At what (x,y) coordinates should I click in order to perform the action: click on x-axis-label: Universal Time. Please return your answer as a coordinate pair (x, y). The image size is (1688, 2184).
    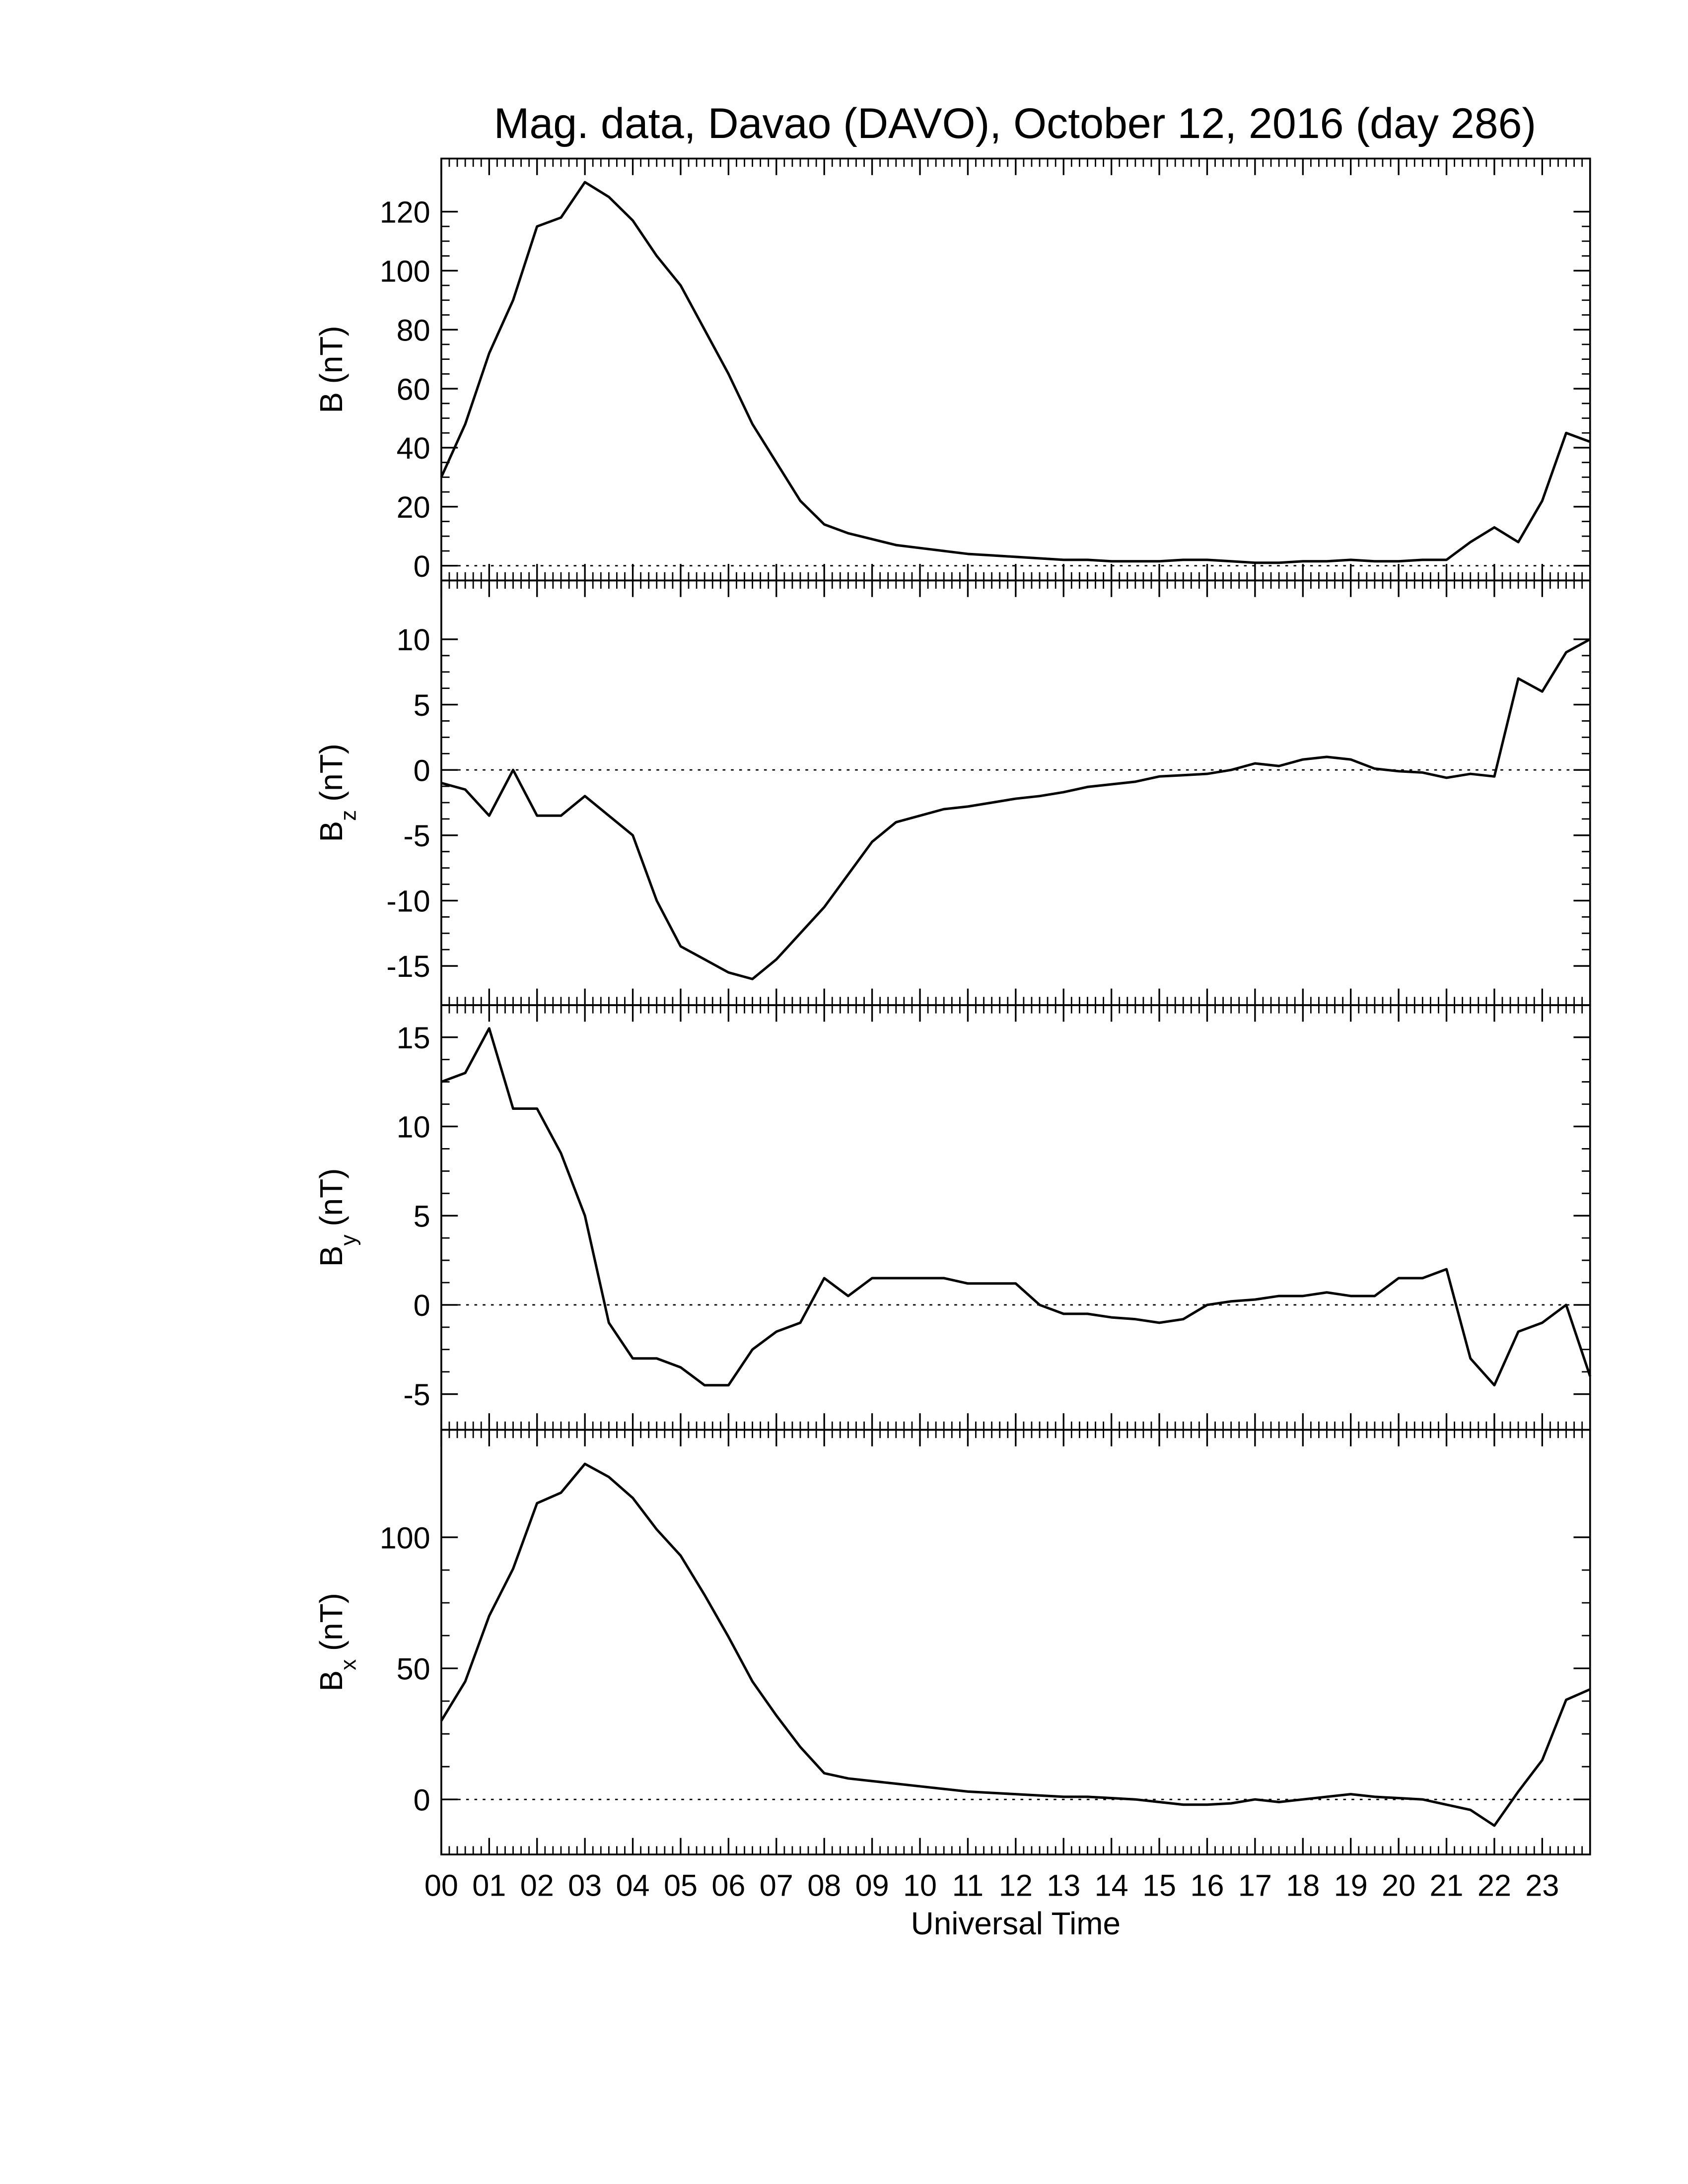
    Looking at the image, I should click on (1016, 1923).